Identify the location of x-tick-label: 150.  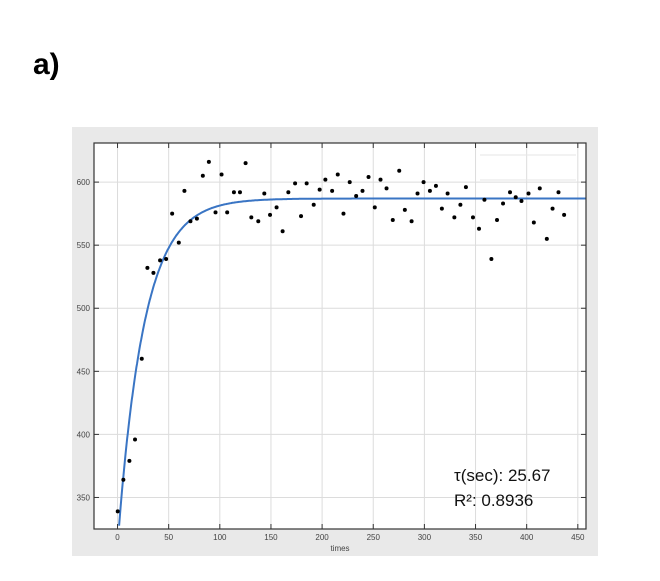
(271, 537).